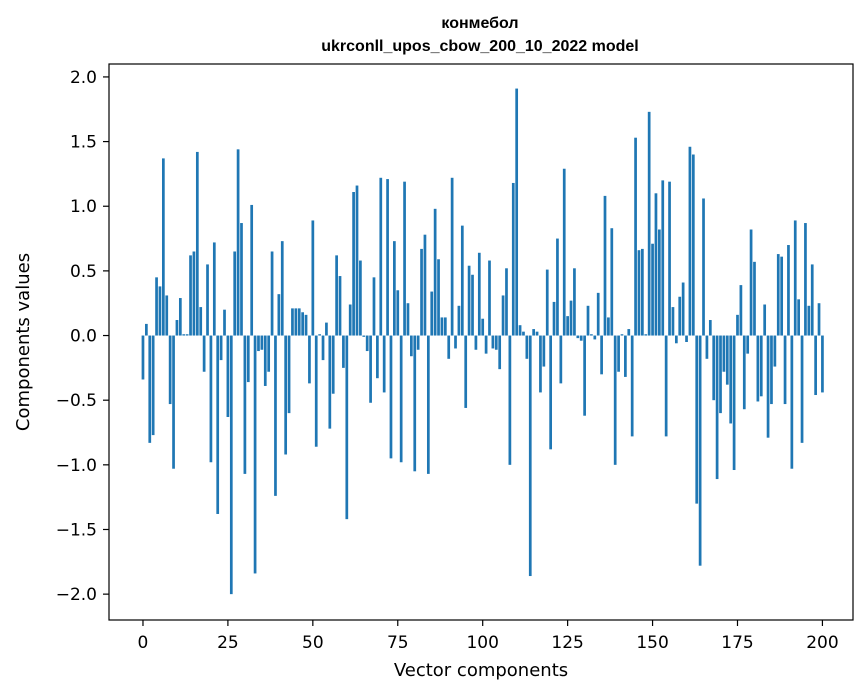 This screenshot has height=696, width=867. I want to click on x-tick-label: 200, so click(822, 643).